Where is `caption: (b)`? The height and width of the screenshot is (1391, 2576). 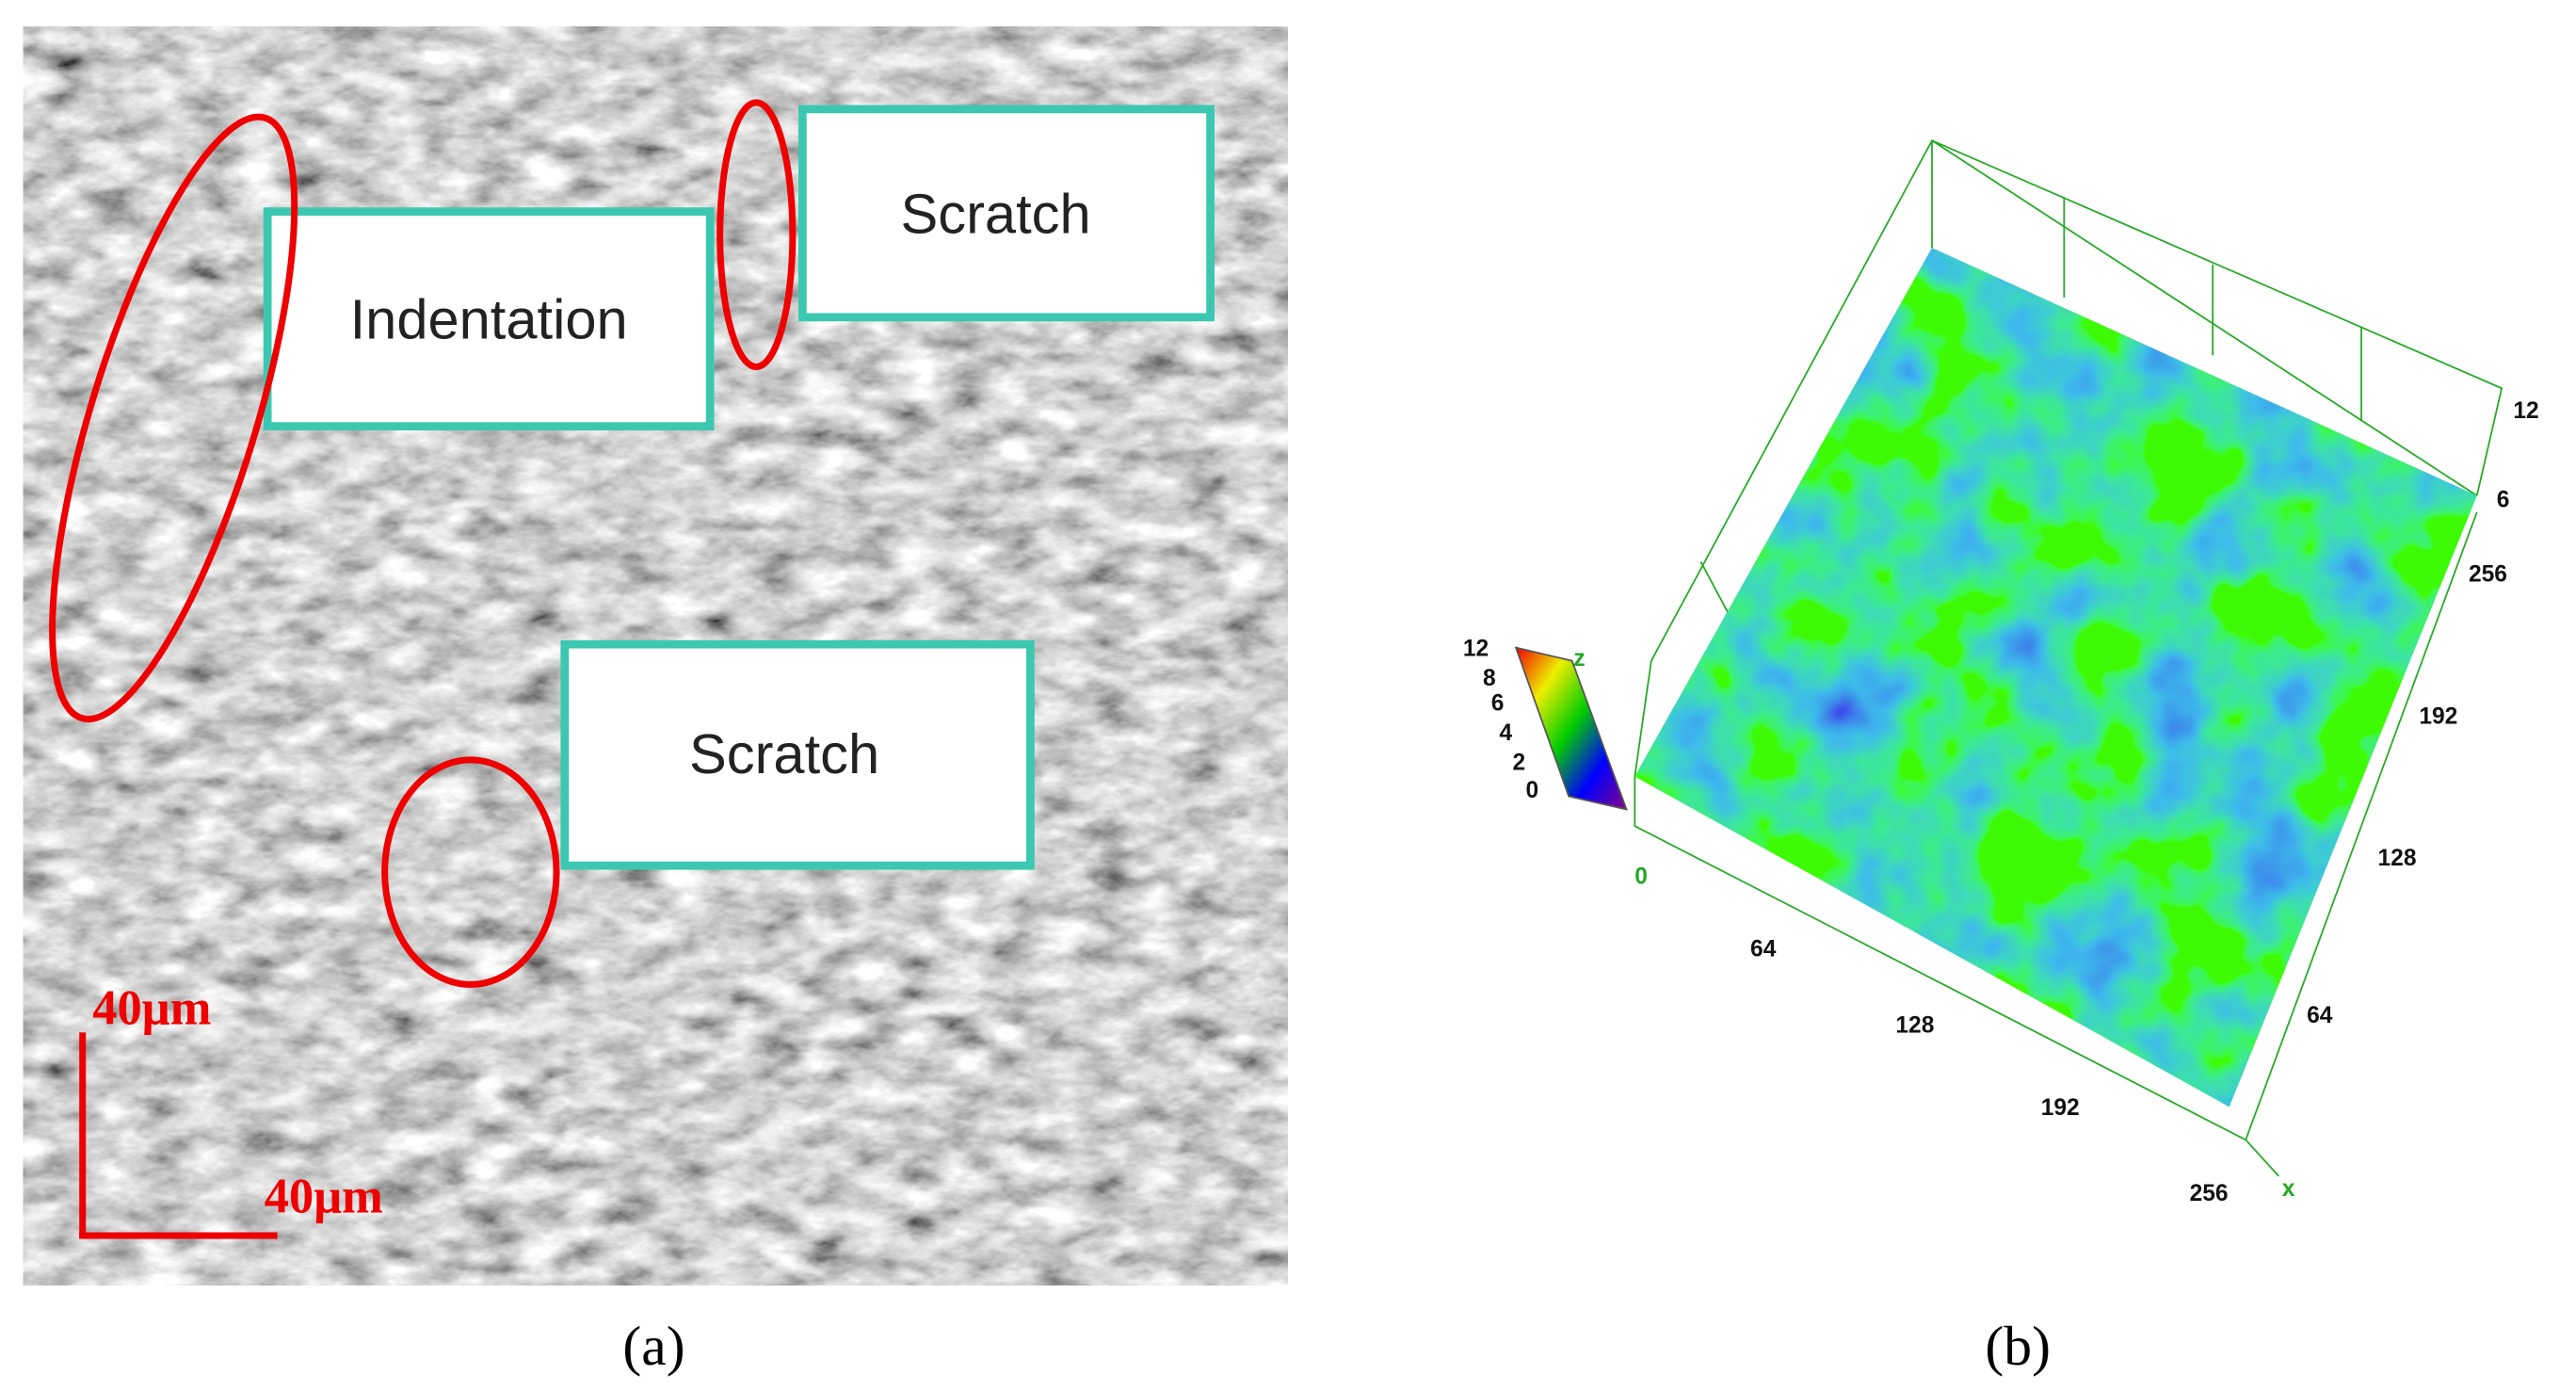
caption: (b) is located at coordinates (2018, 1346).